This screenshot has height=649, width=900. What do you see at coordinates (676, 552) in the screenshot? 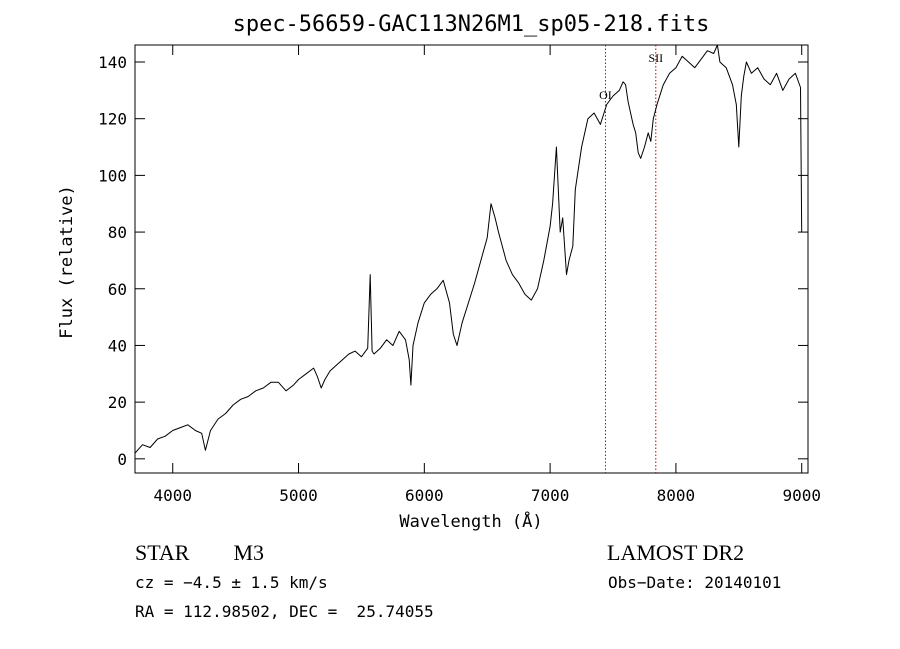
I see `survey-name: LAMOST DR2` at bounding box center [676, 552].